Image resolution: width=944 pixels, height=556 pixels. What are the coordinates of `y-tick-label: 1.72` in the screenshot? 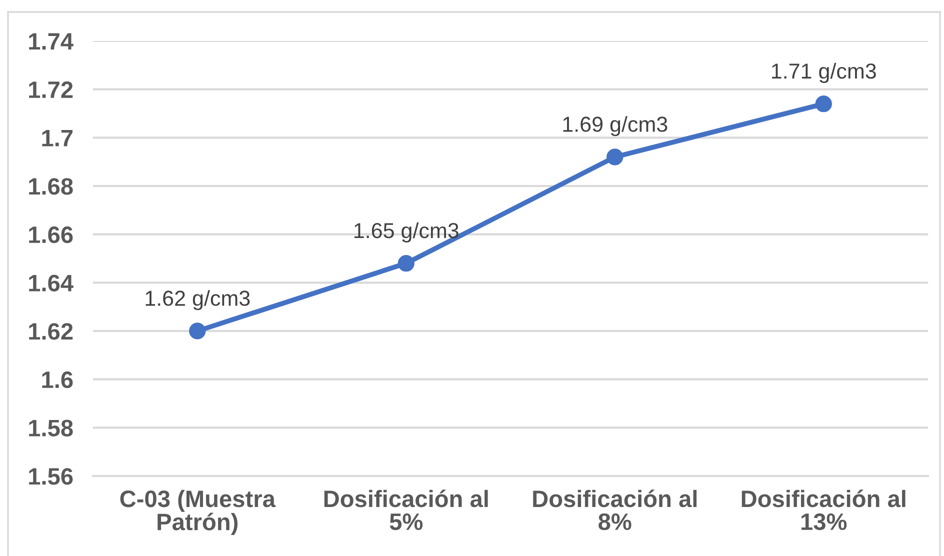 It's located at (51, 89).